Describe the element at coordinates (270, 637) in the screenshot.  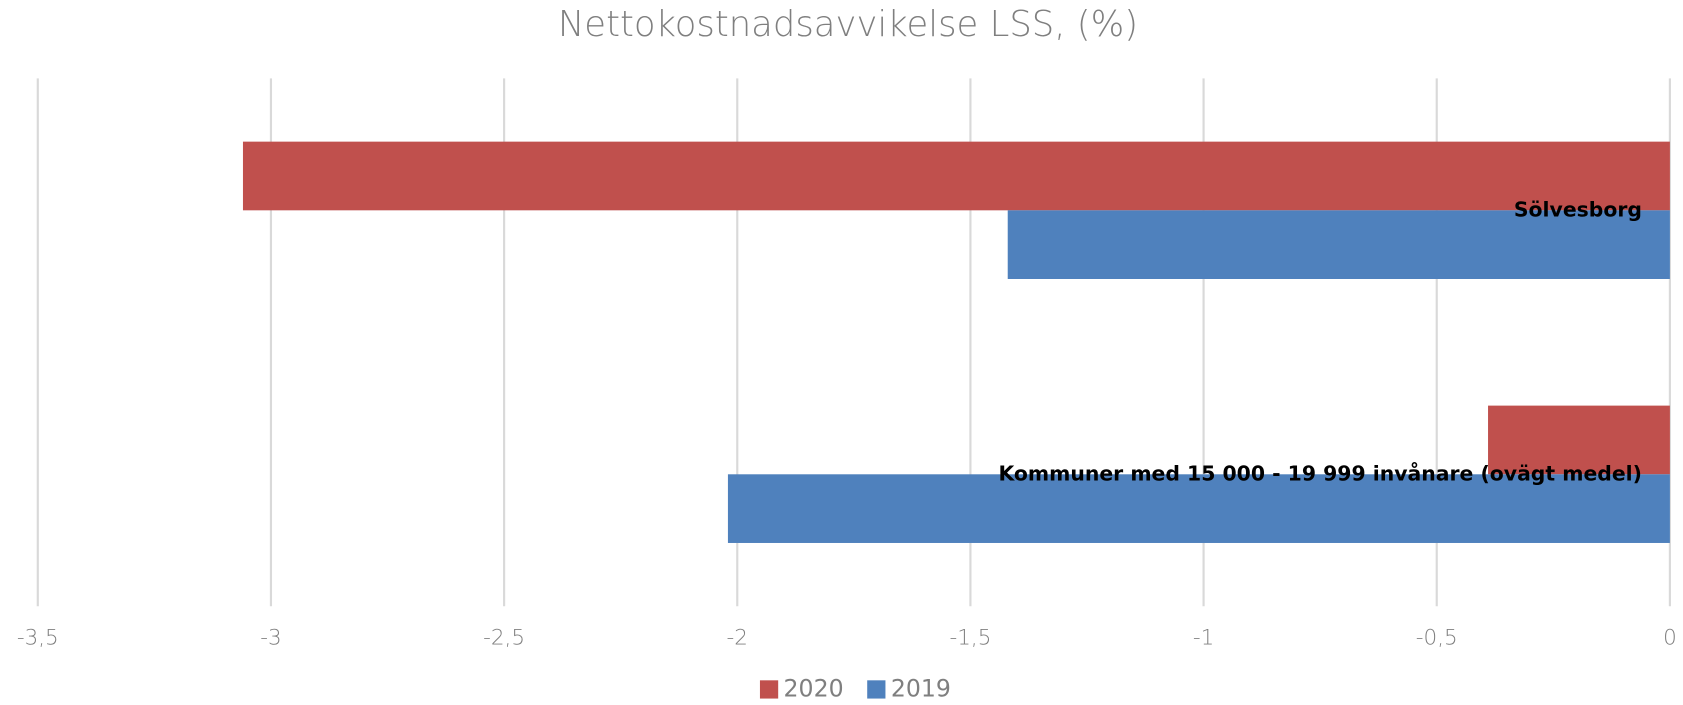
I see `x-tick-label: -3` at that location.